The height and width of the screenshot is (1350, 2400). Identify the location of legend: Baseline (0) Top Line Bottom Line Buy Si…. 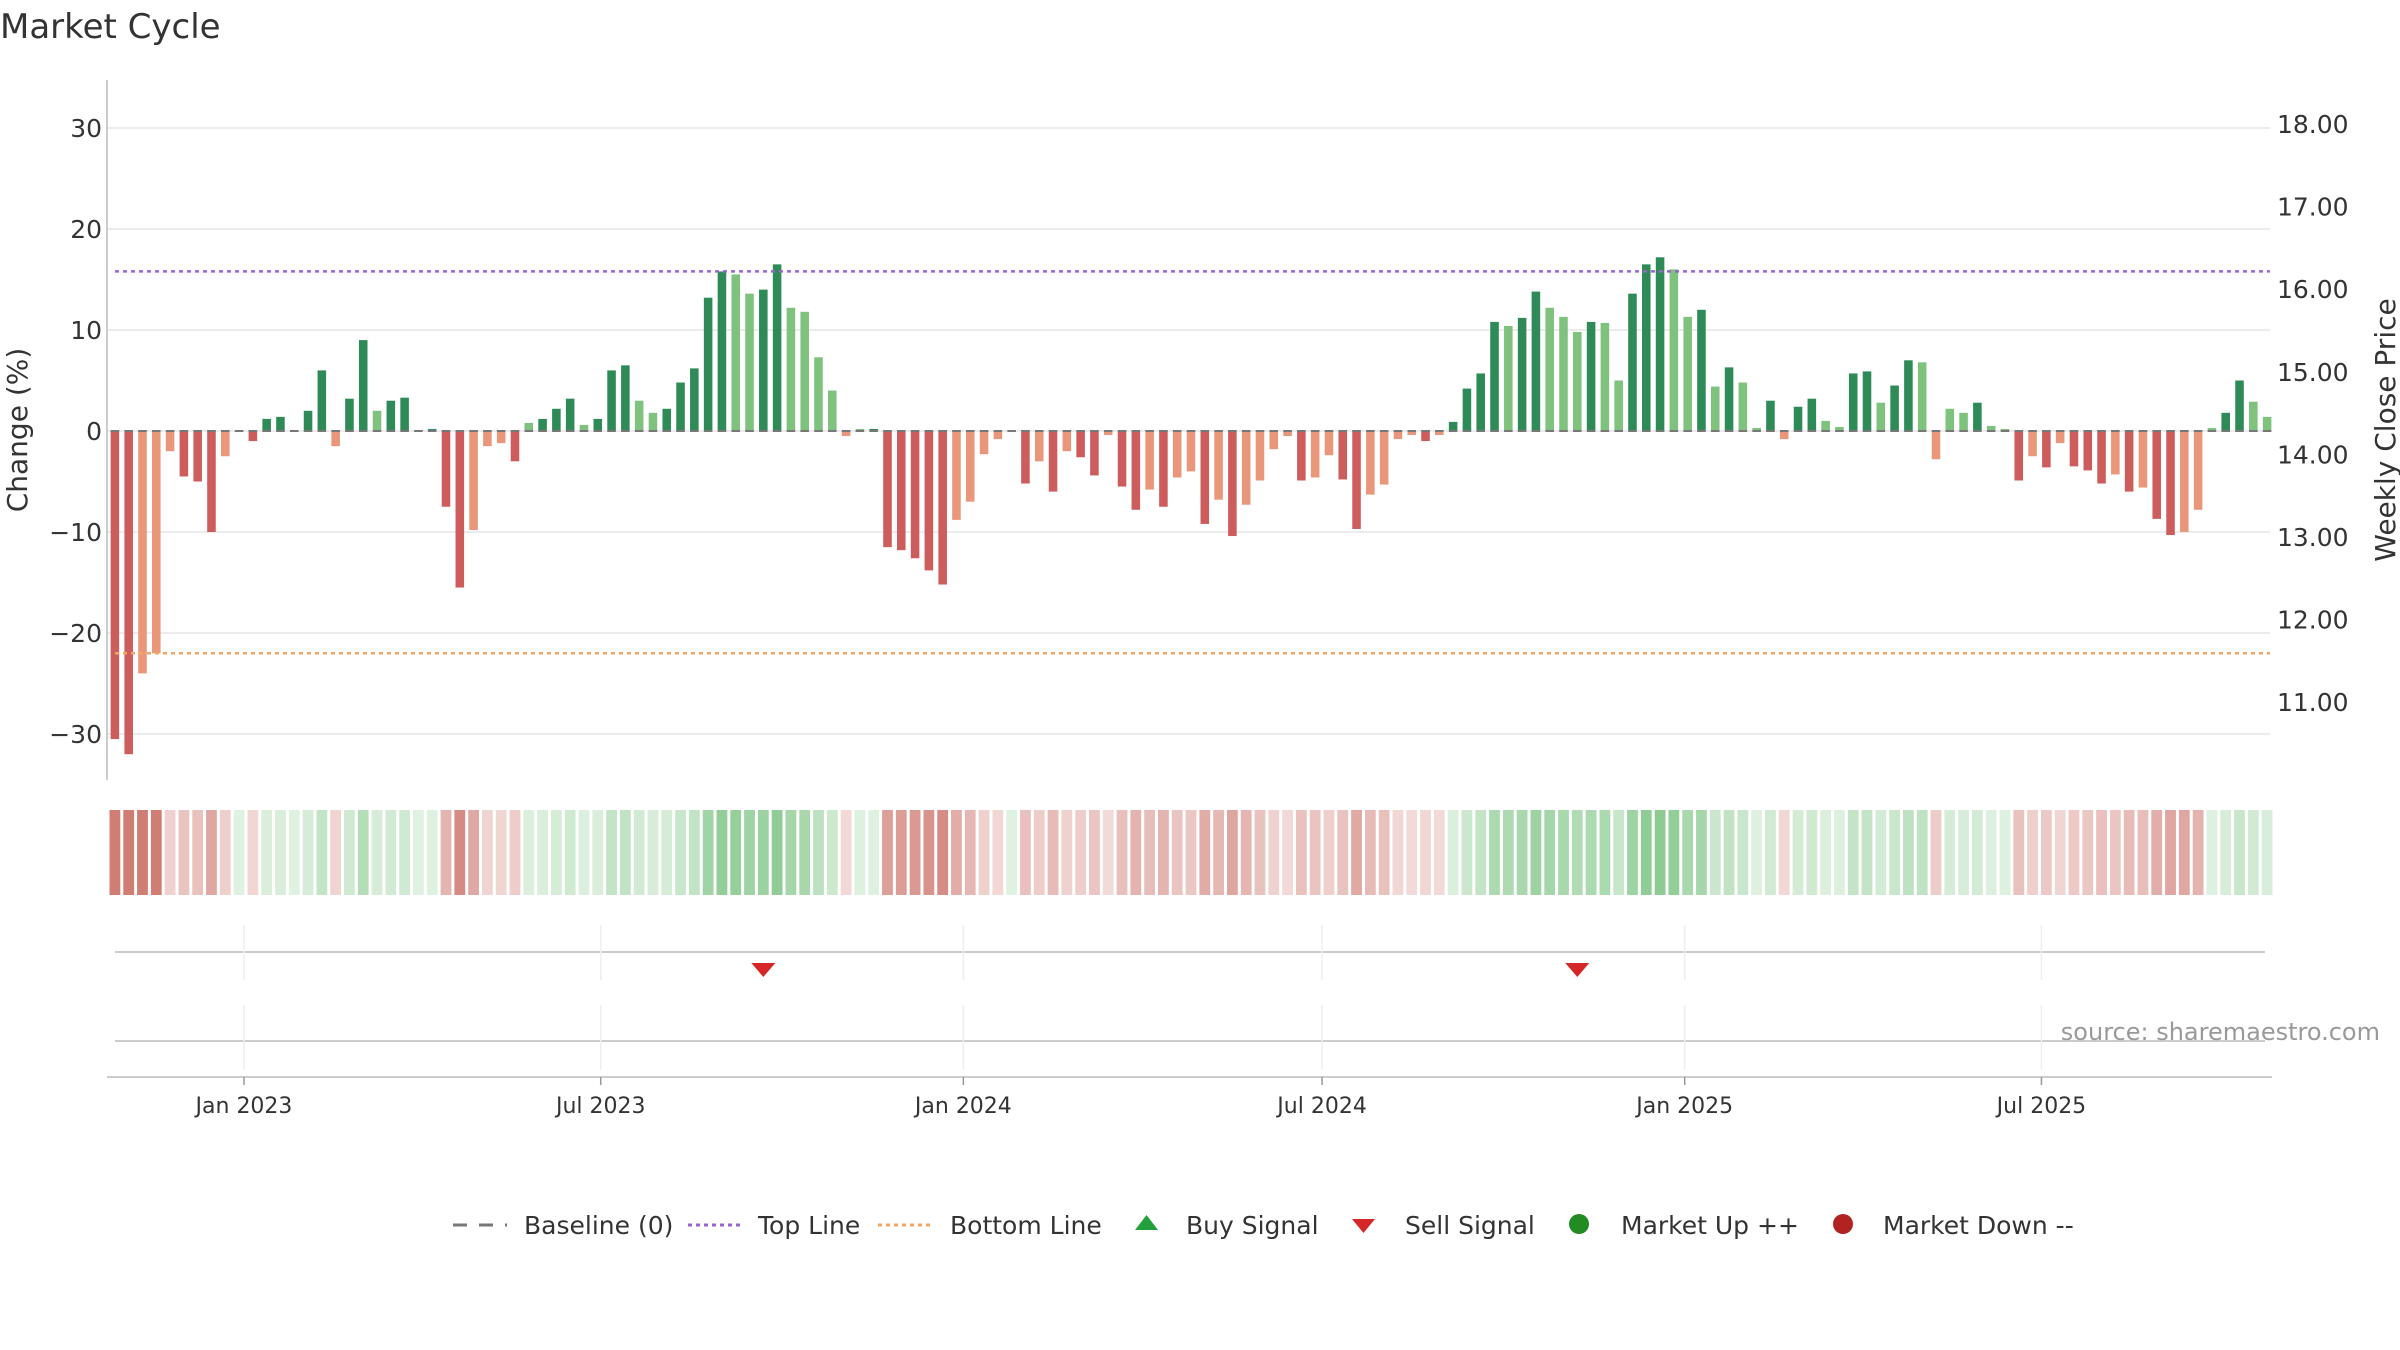
(1263, 1225).